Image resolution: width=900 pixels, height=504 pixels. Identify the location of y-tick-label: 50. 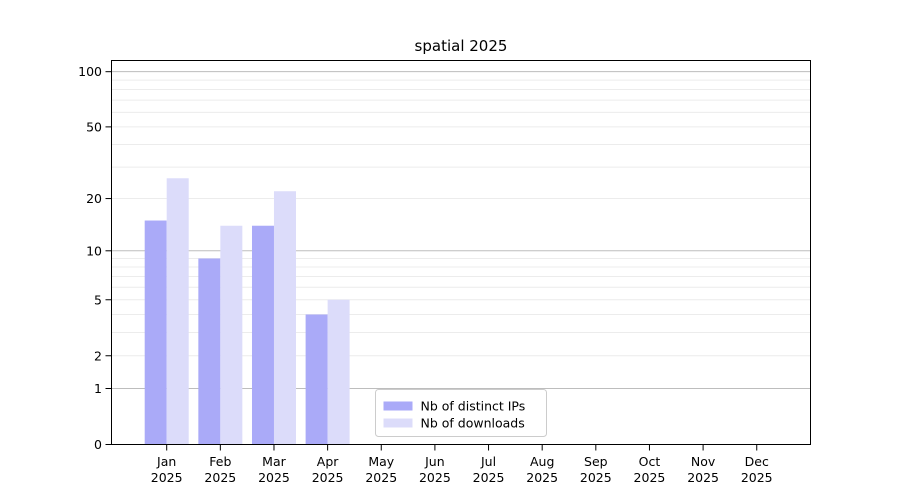
(94, 126).